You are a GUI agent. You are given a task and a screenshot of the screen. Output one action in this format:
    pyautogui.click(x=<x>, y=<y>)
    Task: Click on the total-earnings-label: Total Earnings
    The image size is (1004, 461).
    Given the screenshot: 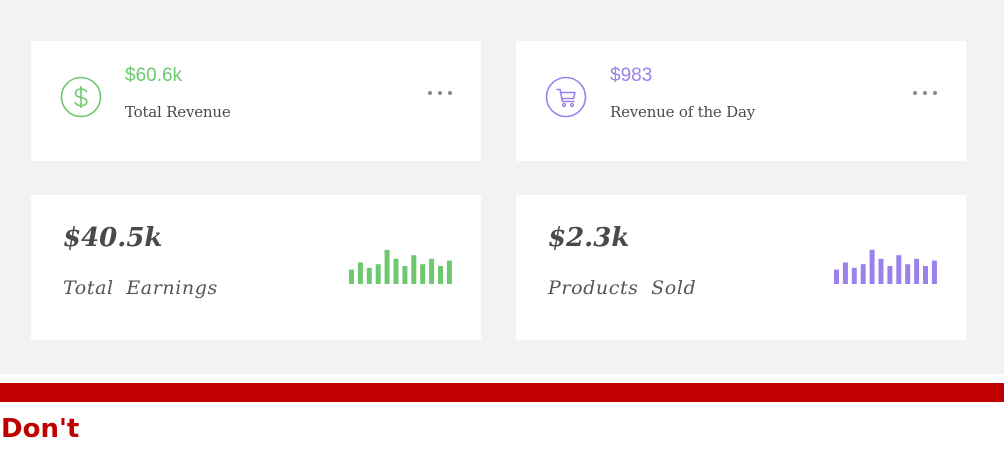 What is the action you would take?
    pyautogui.click(x=140, y=288)
    